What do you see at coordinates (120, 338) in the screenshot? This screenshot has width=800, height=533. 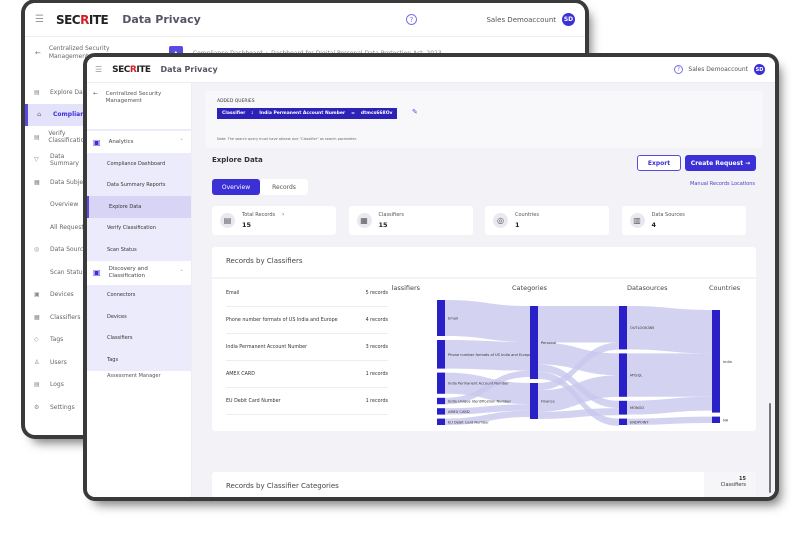 I see `nav-item: Classifiers` at bounding box center [120, 338].